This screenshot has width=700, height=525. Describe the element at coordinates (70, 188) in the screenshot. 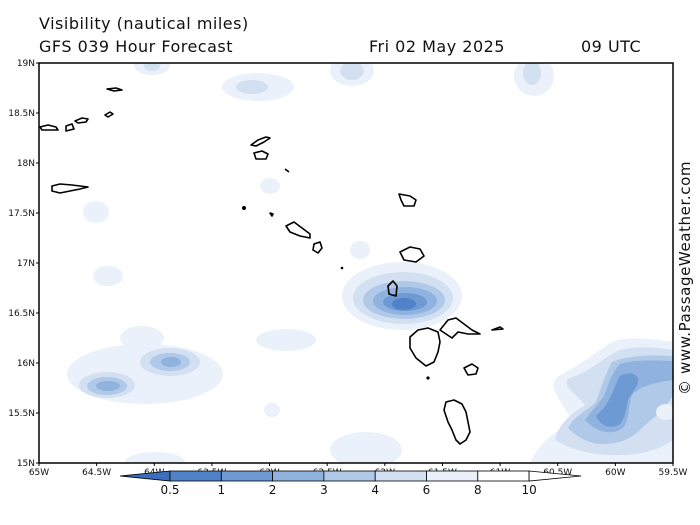

I see `island-st-croix` at that location.